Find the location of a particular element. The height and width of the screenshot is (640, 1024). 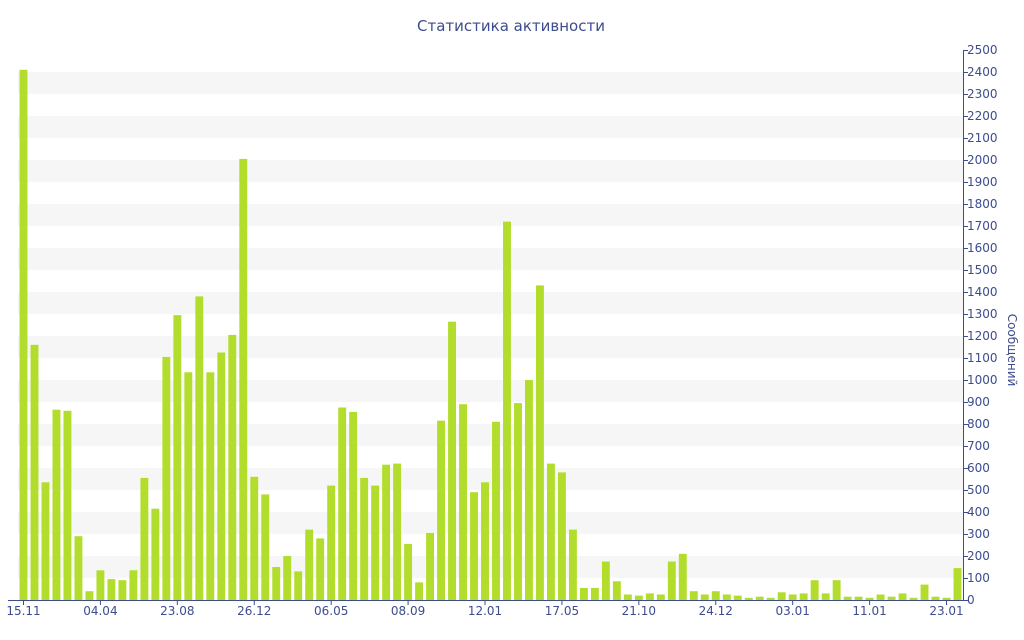

y-tick-label: 900 is located at coordinates (978, 402).